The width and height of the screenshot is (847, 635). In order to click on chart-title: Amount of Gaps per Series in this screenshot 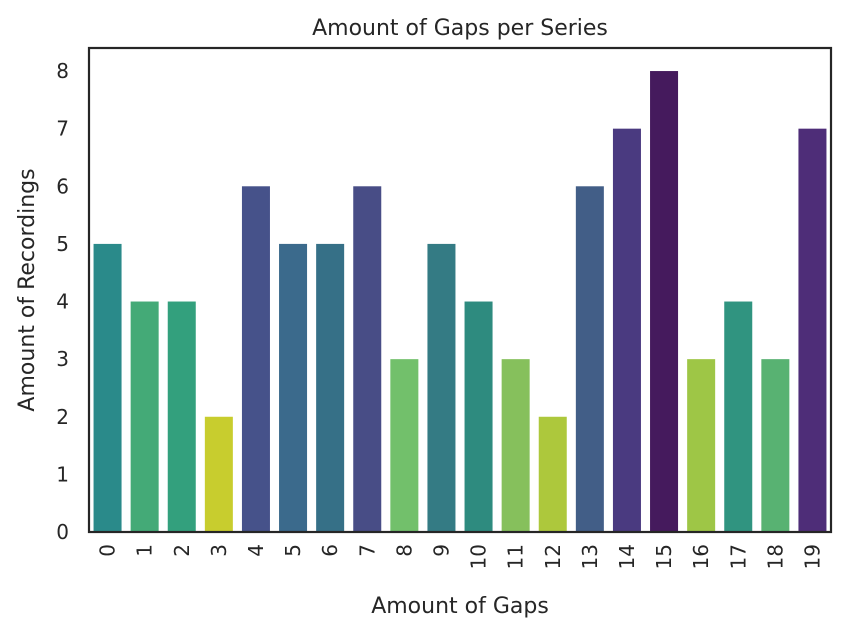, I will do `click(460, 28)`.